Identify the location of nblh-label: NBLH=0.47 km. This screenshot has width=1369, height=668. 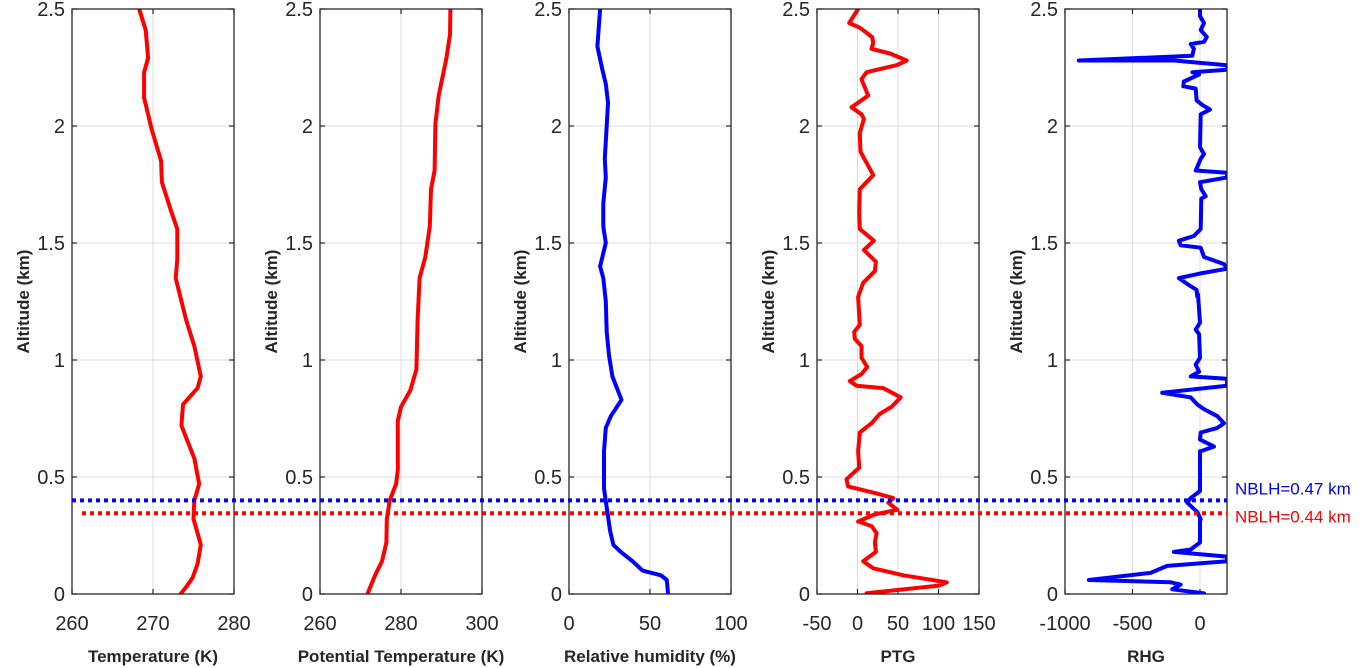
(1293, 488).